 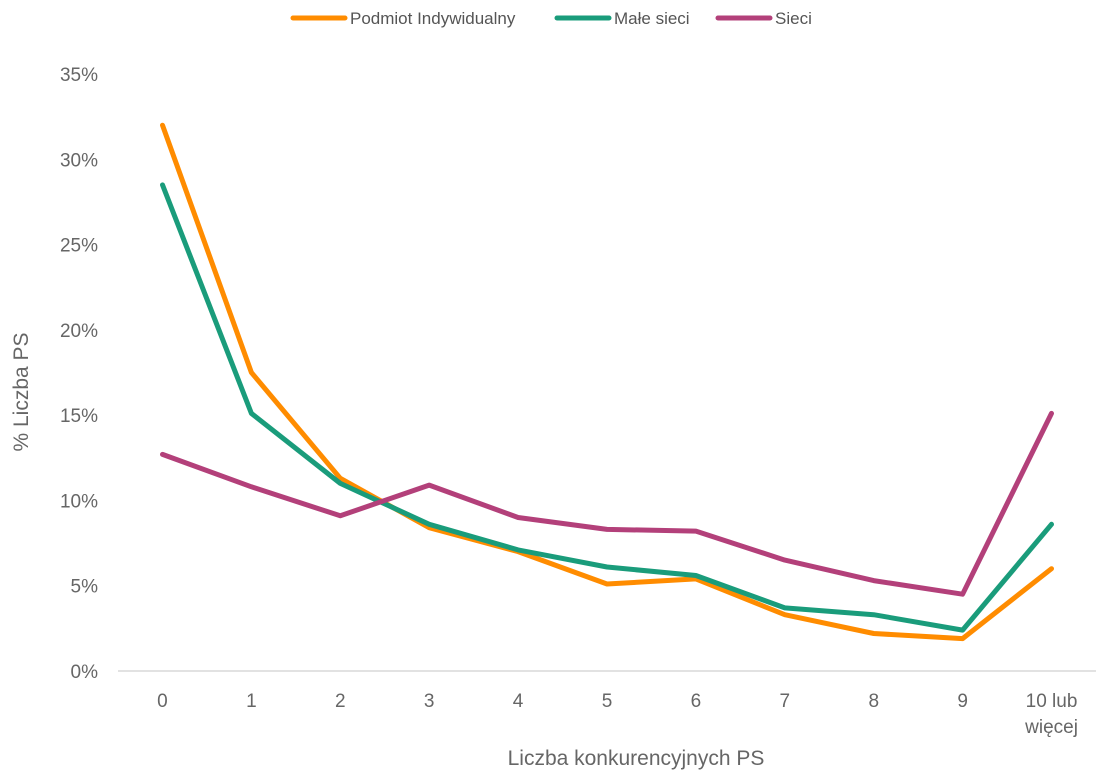 What do you see at coordinates (1051, 714) in the screenshot?
I see `x-tick-label: 10 lub więcej` at bounding box center [1051, 714].